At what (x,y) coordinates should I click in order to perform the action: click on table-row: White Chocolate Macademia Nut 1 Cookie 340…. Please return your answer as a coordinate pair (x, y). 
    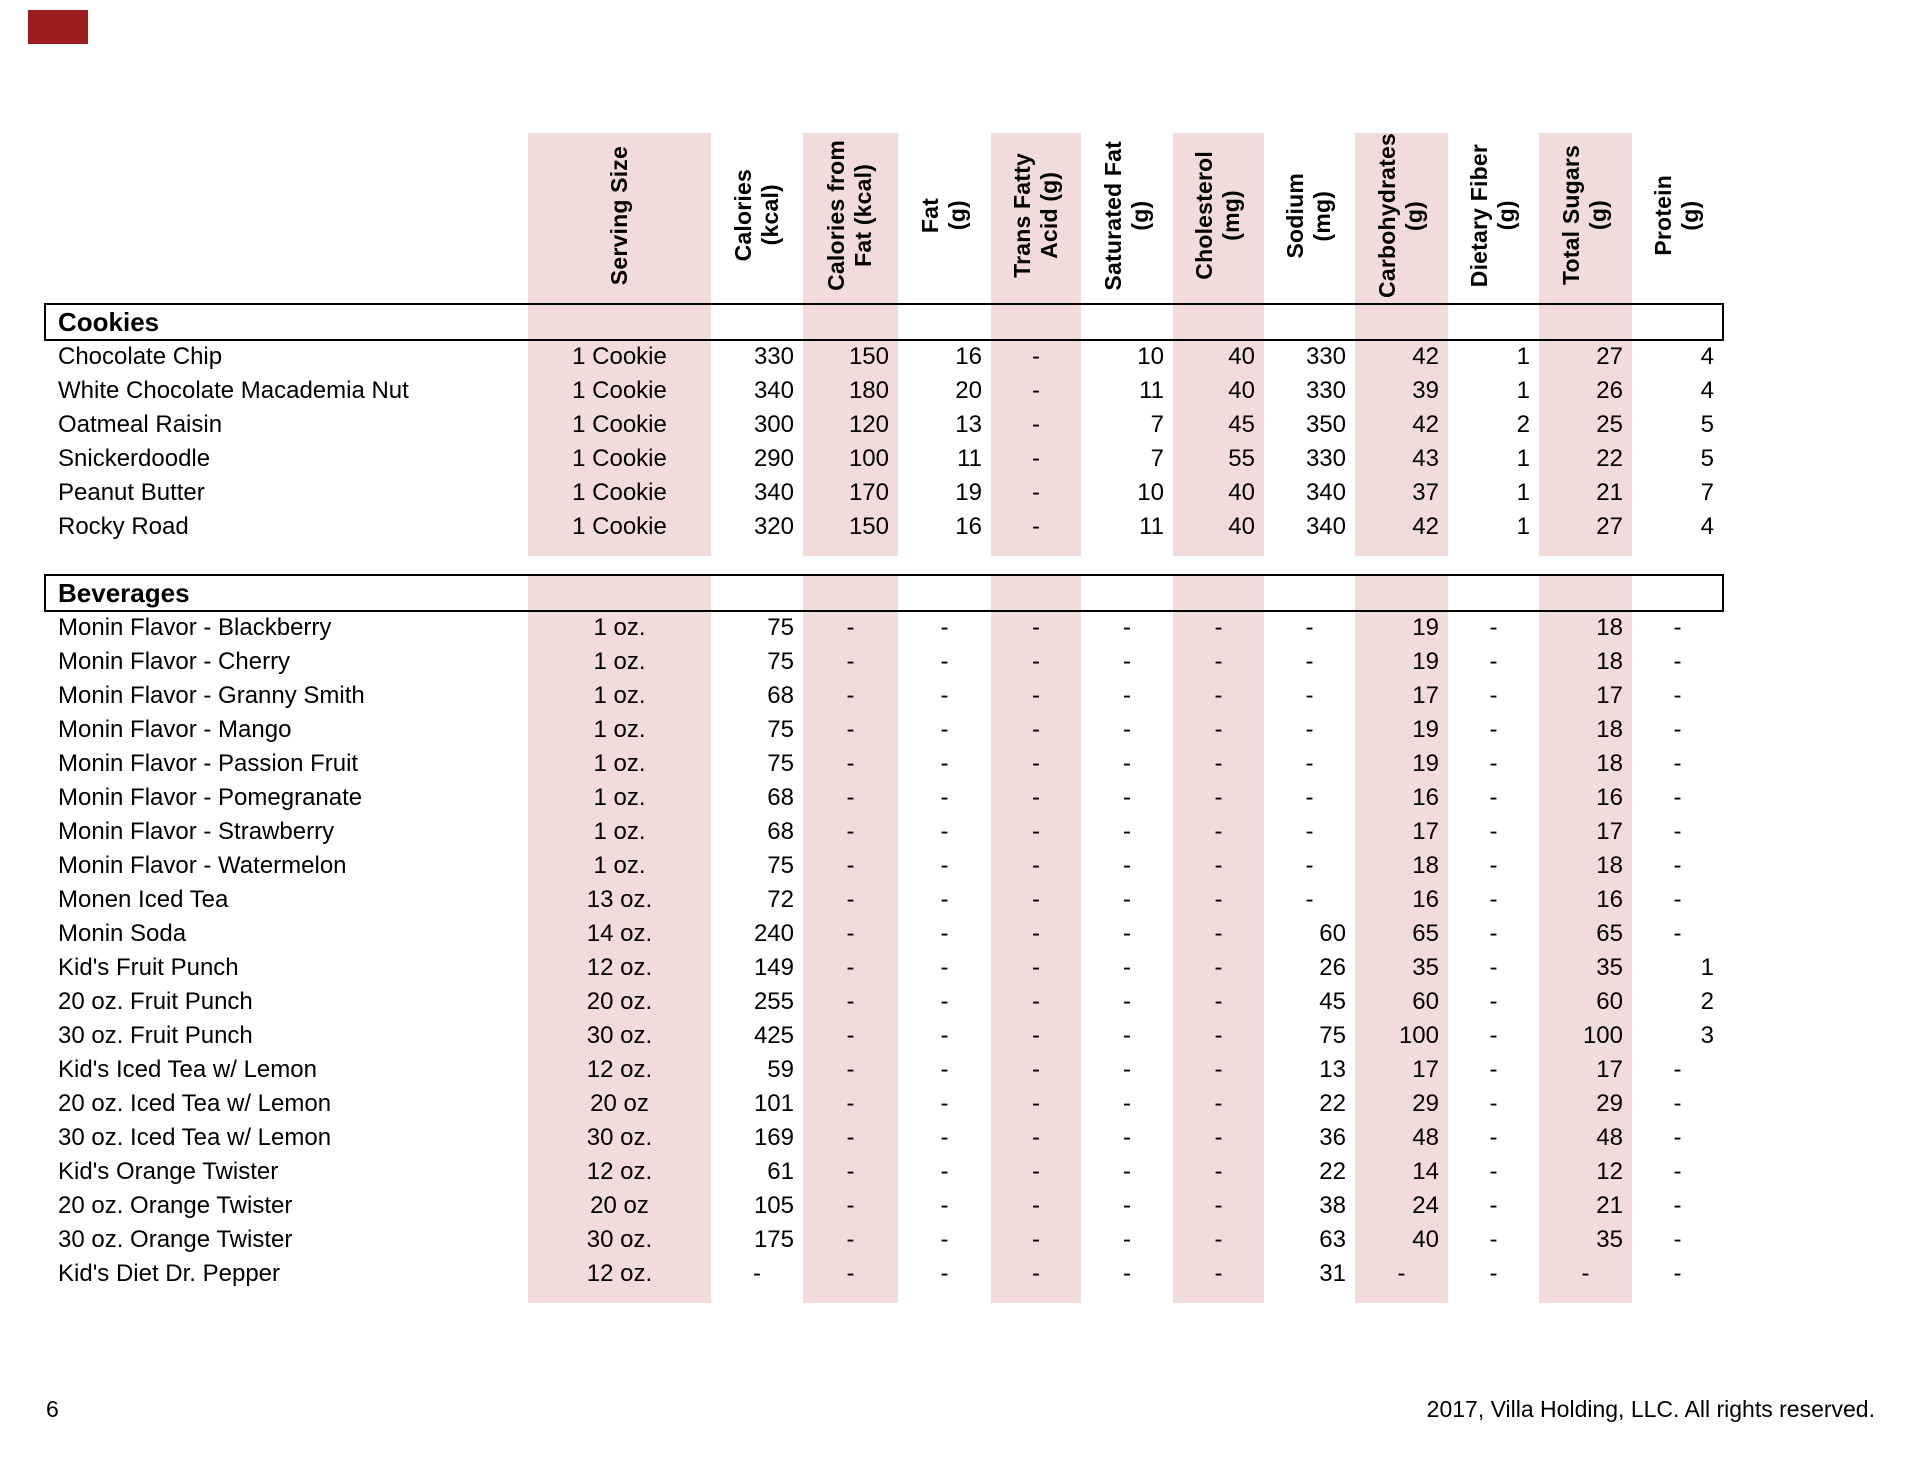
    Looking at the image, I should click on (884, 390).